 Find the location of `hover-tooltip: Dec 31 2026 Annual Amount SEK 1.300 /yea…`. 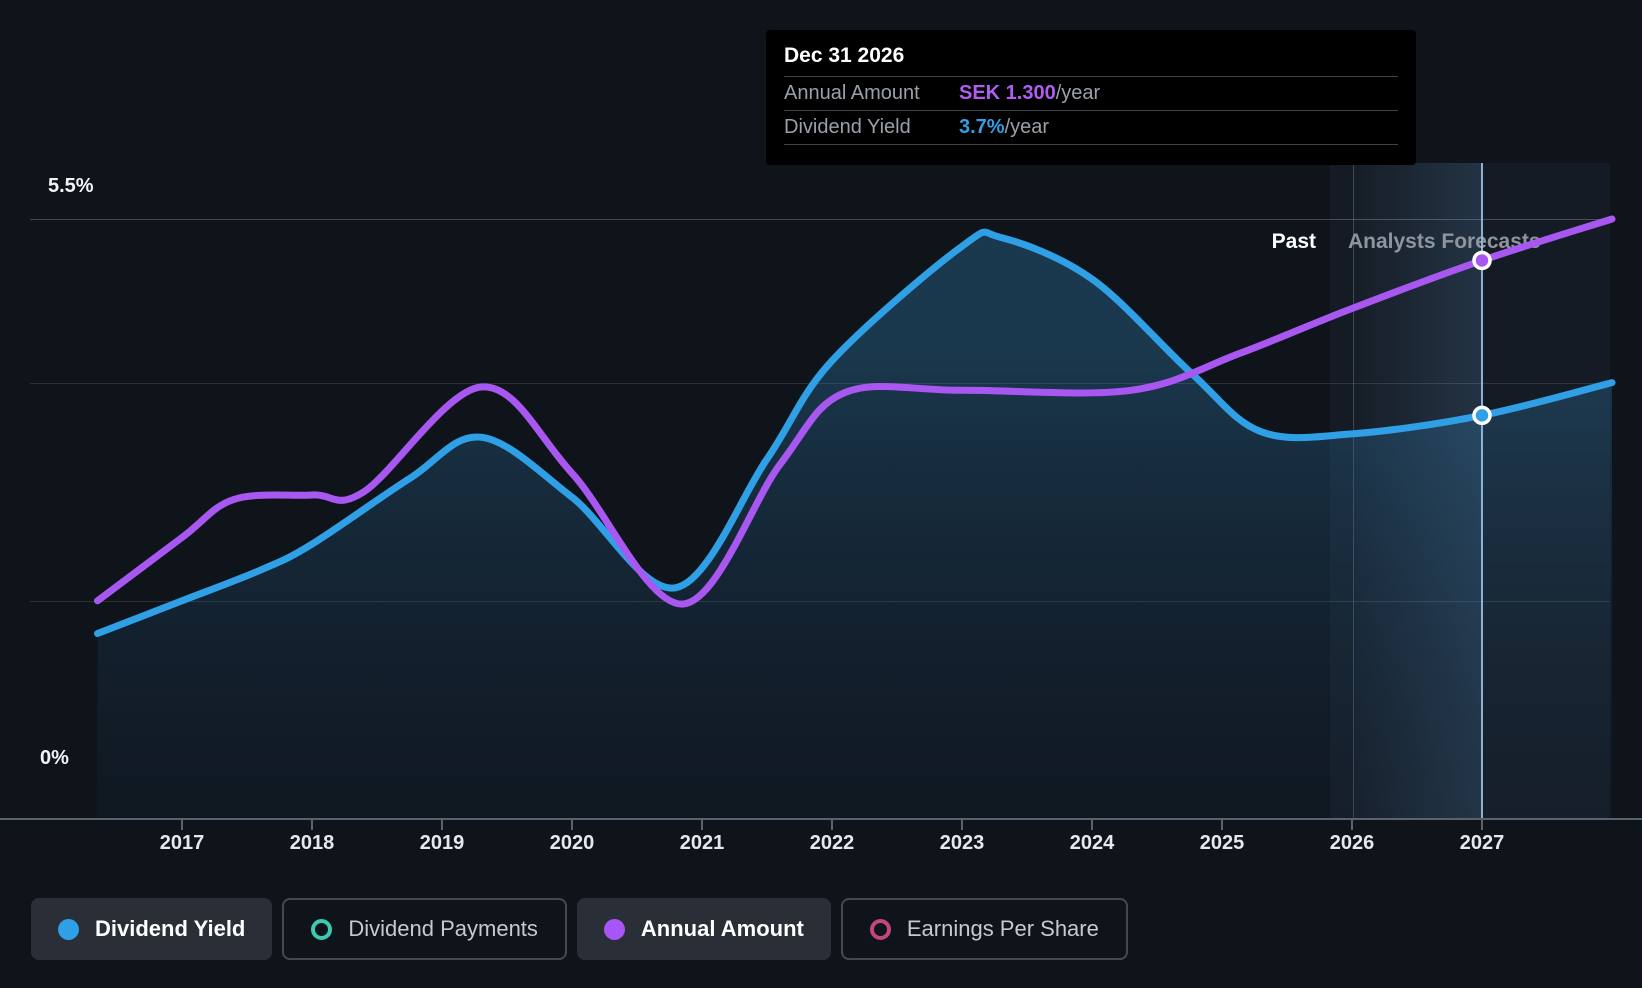

hover-tooltip: Dec 31 2026 Annual Amount SEK 1.300 /yea… is located at coordinates (1091, 97).